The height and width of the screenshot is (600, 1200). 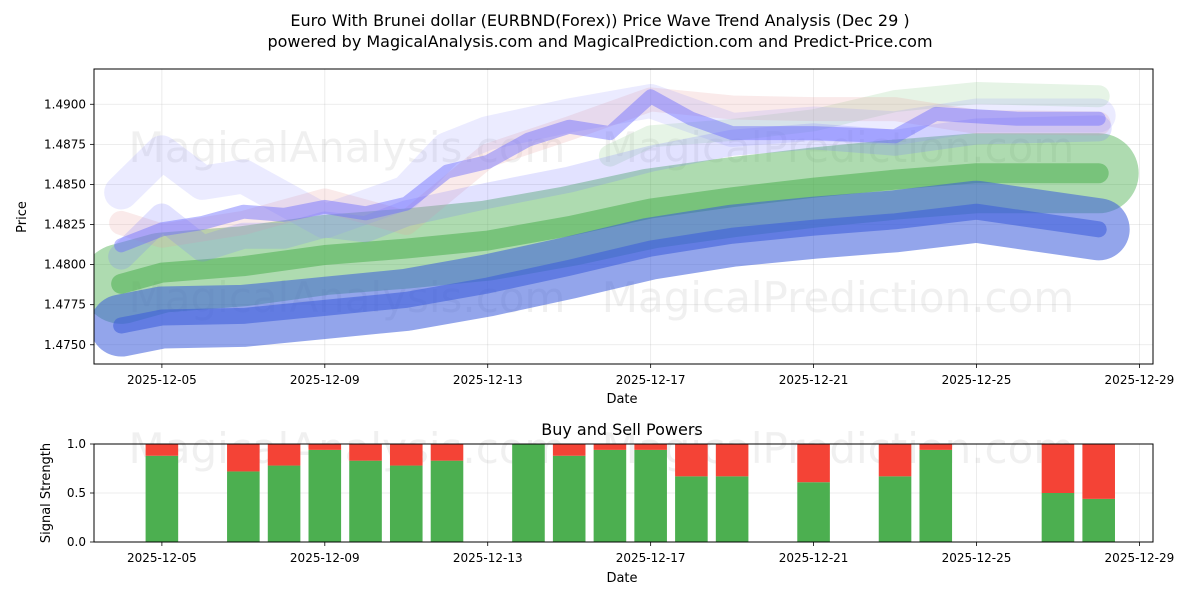 What do you see at coordinates (630, 493) in the screenshot?
I see `power-bars-group` at bounding box center [630, 493].